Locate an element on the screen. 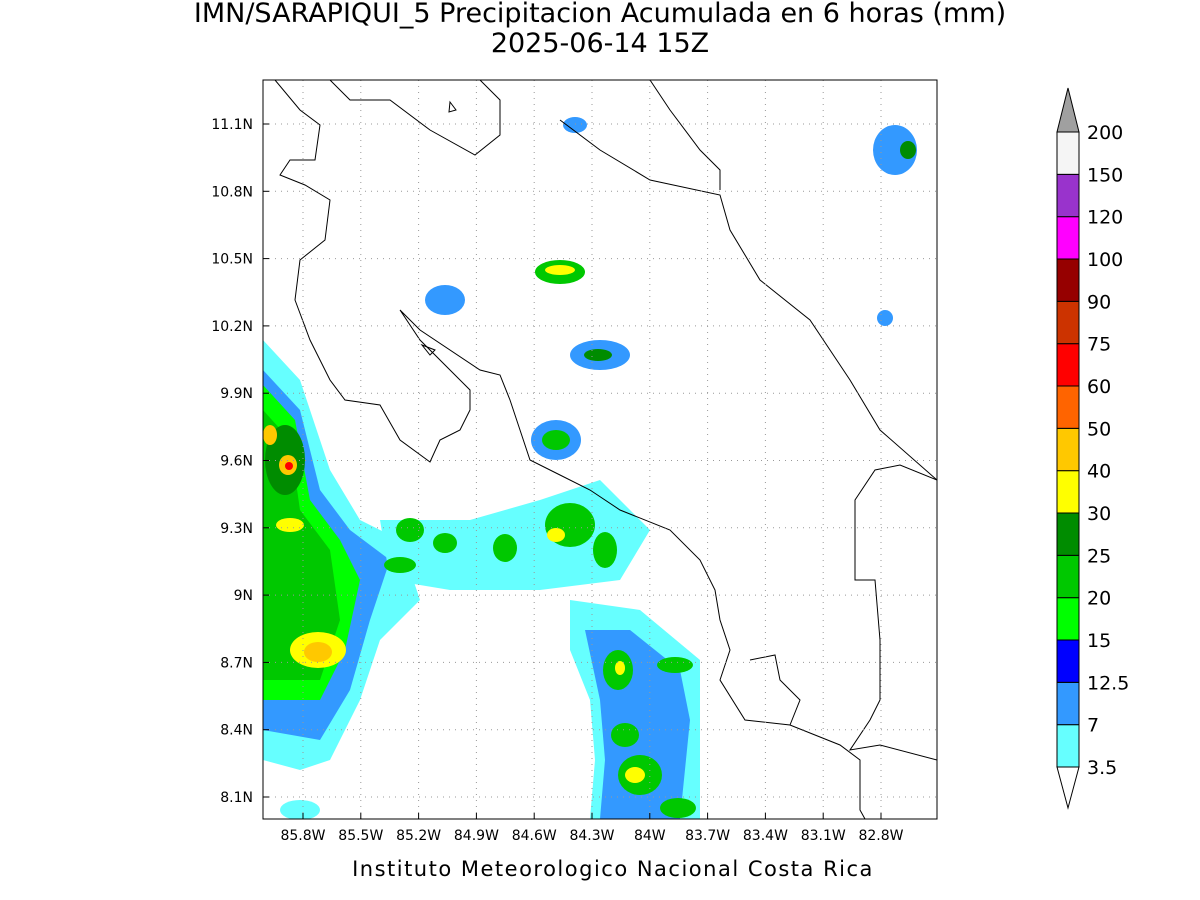  colorbar-label: 50 is located at coordinates (1099, 429).